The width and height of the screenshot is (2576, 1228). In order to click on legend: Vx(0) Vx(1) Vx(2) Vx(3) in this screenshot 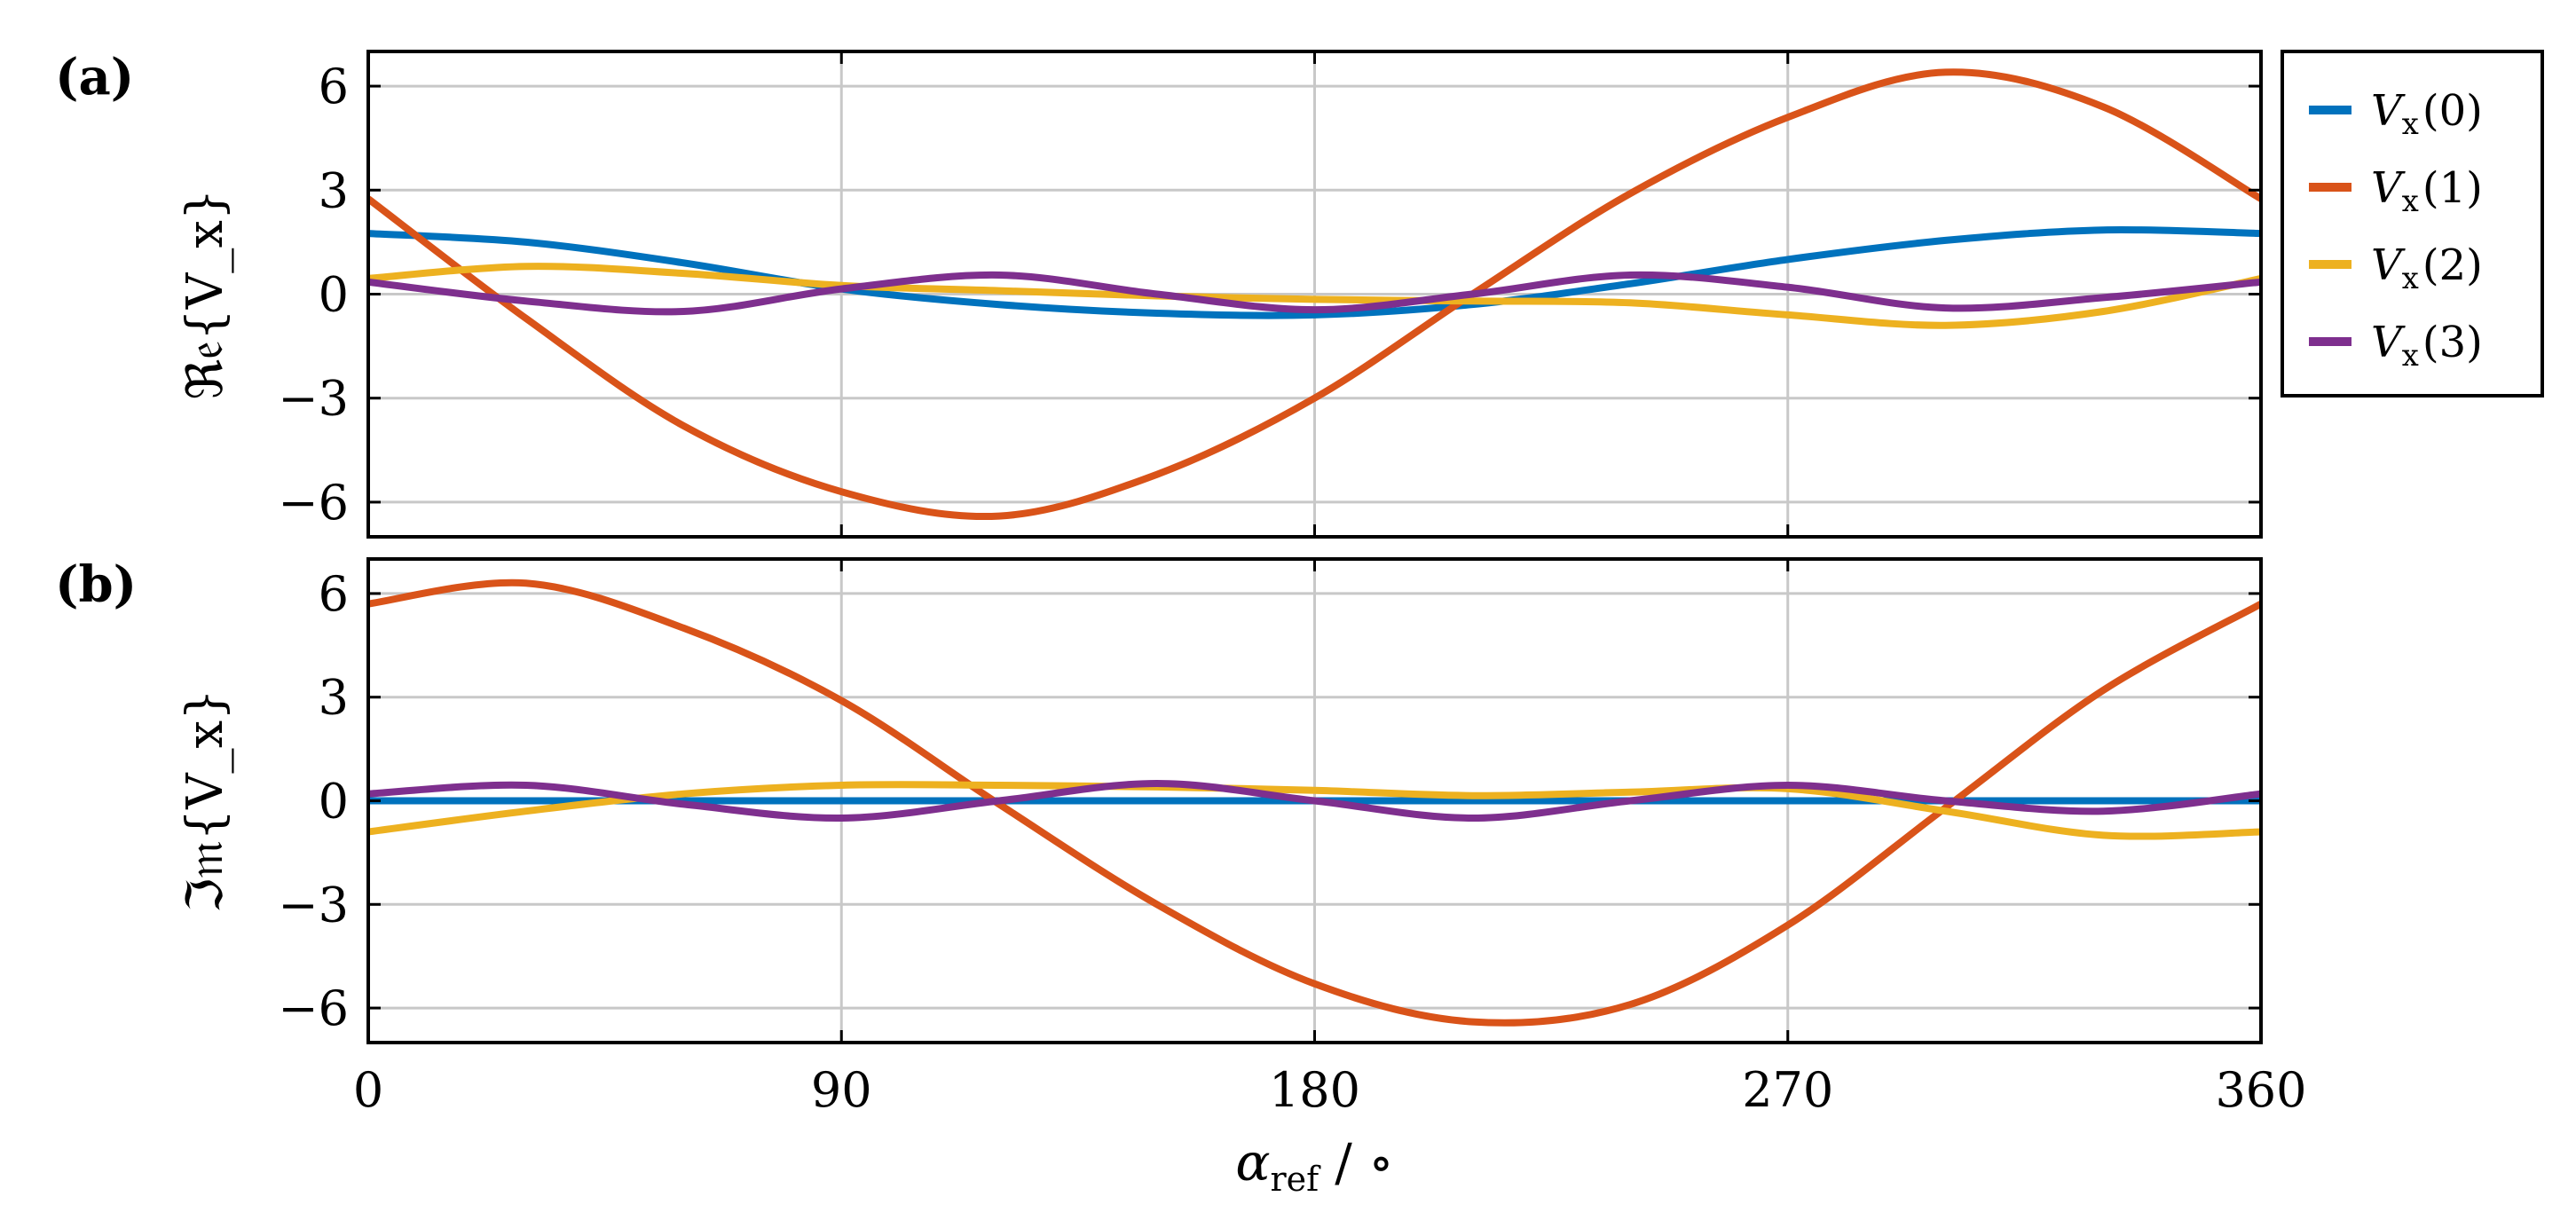, I will do `click(2412, 224)`.